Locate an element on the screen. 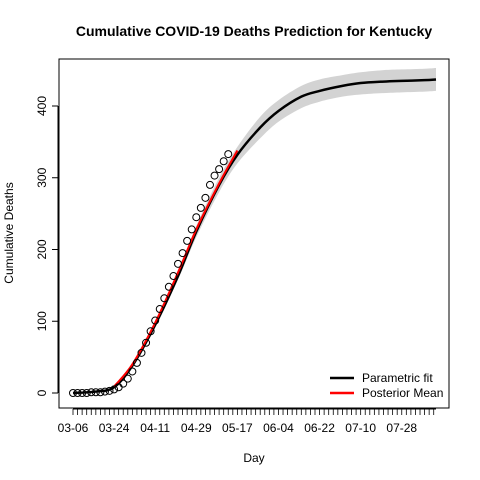  x-tick-label: 07-28 is located at coordinates (401, 428).